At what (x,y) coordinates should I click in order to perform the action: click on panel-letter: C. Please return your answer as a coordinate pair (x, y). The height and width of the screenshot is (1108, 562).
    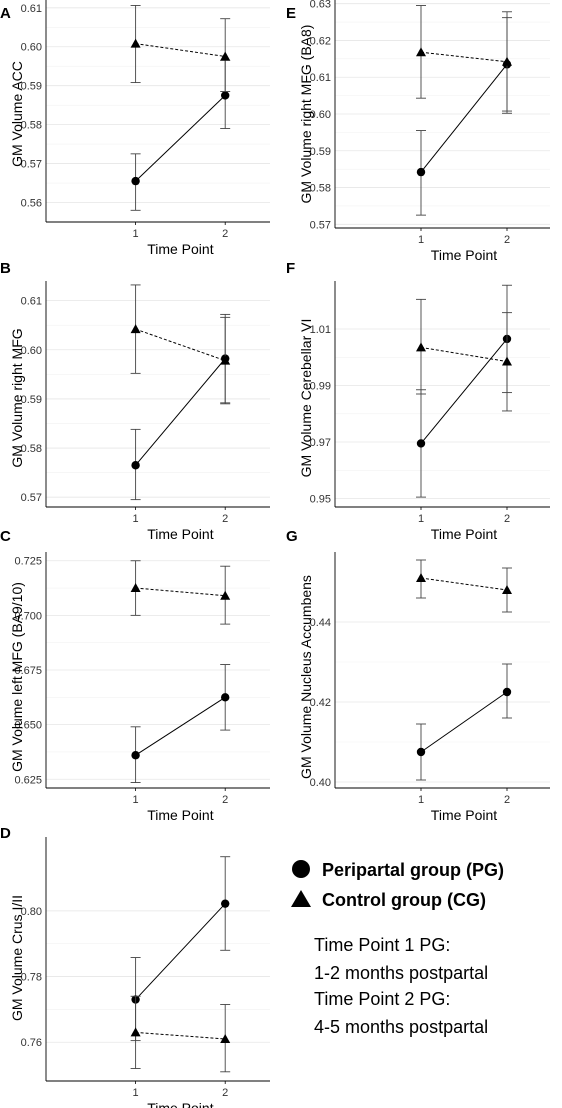
    Looking at the image, I should click on (5, 536).